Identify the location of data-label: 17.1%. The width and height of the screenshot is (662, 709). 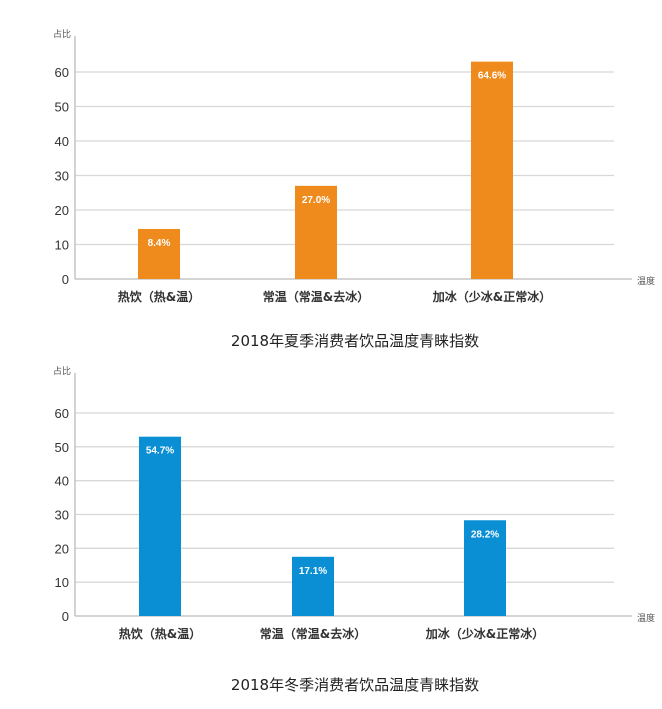
(313, 571).